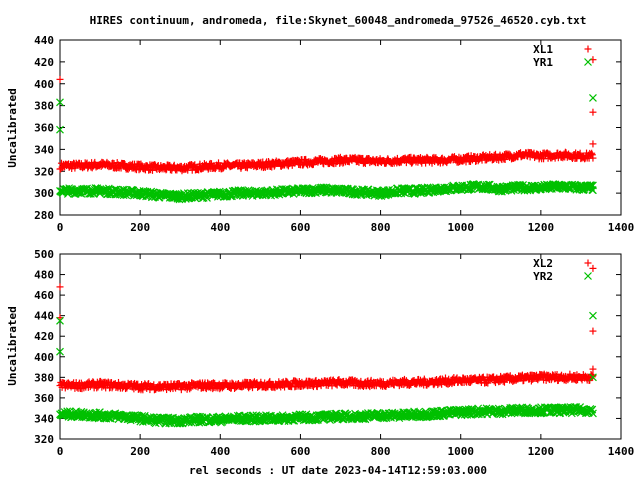 This screenshot has height=480, width=640. Describe the element at coordinates (588, 62) in the screenshot. I see `legend-marker-yr1` at that location.